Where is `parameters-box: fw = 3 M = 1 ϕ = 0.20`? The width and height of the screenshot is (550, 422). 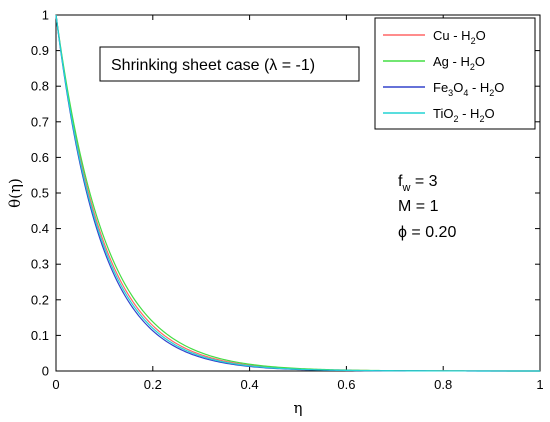 parameters-box: fw = 3 M = 1 ϕ = 0.20 is located at coordinates (427, 207).